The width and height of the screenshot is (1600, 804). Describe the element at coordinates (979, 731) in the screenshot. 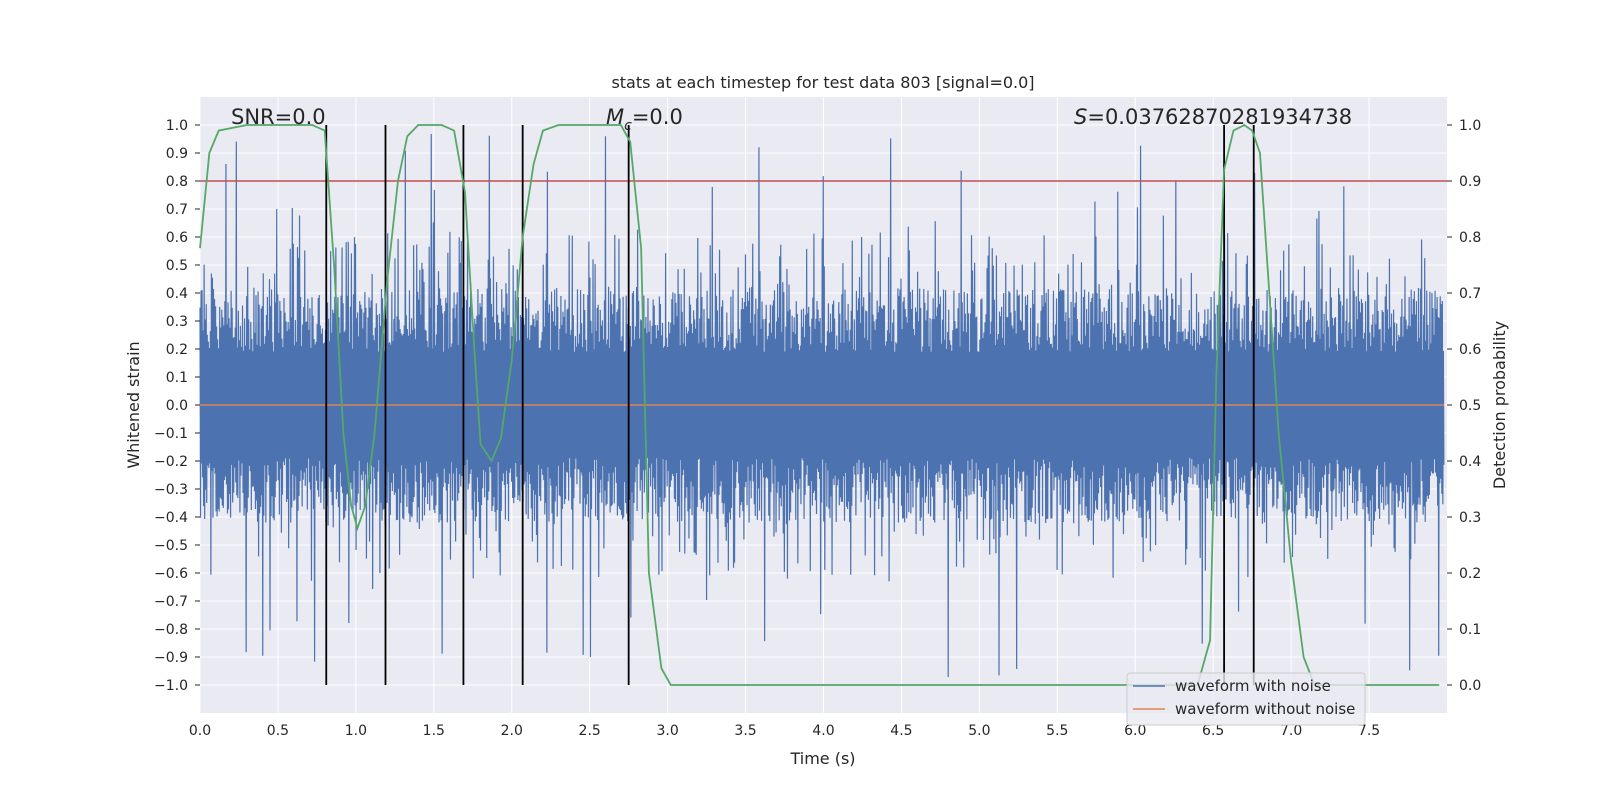

I see `x-tick-label: 5.0` at that location.